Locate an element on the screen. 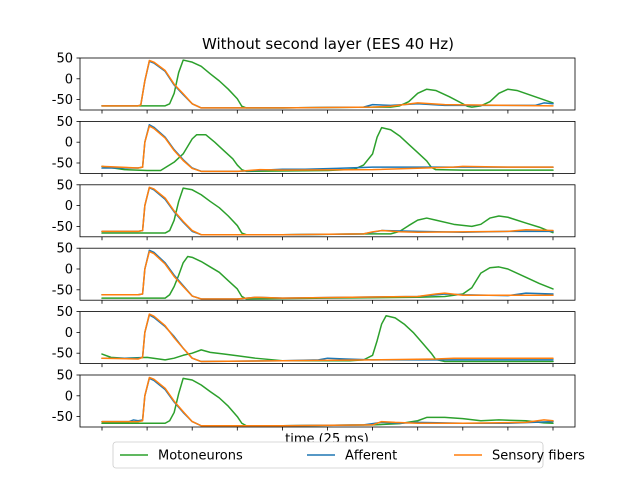 The height and width of the screenshot is (480, 640). panel-3-lines is located at coordinates (327, 211).